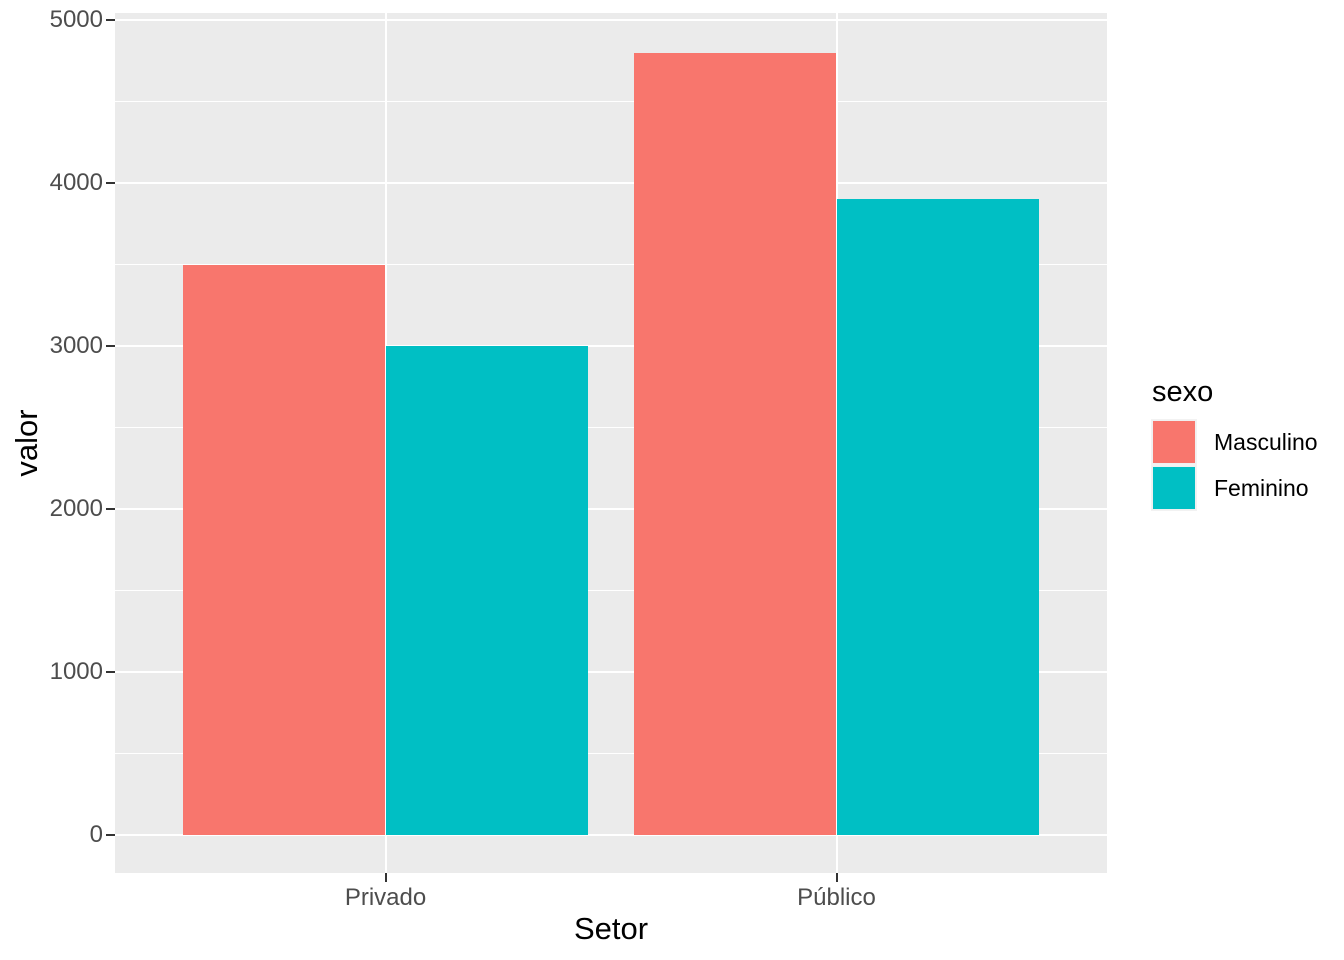 Image resolution: width=1344 pixels, height=960 pixels. I want to click on y-tick-label: 3000, so click(76, 345).